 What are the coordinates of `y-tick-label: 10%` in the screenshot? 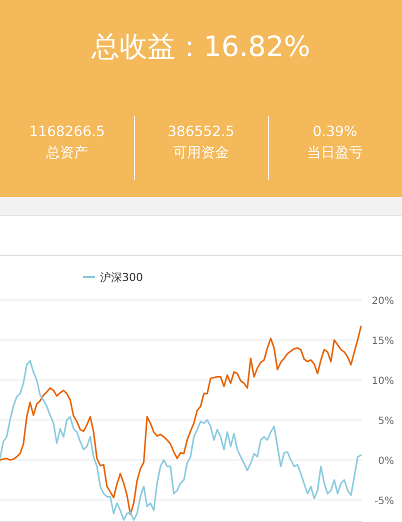 It's located at (383, 381).